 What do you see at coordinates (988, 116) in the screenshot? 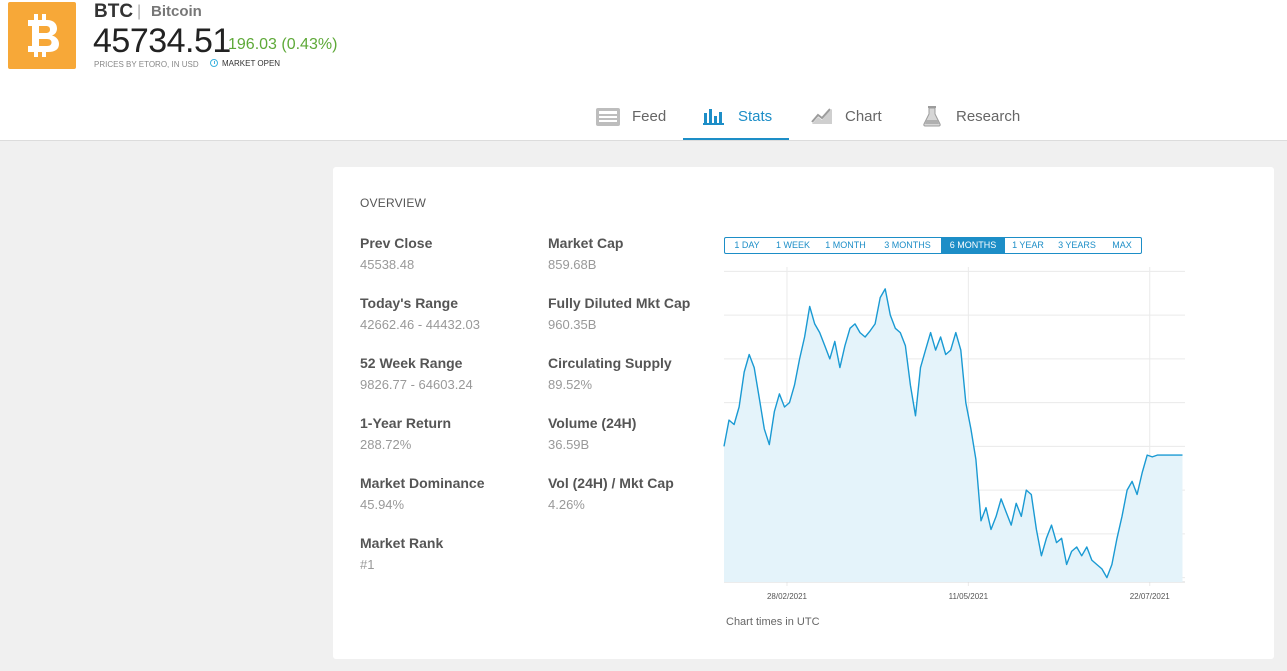
I see `tab-research-label: Research` at bounding box center [988, 116].